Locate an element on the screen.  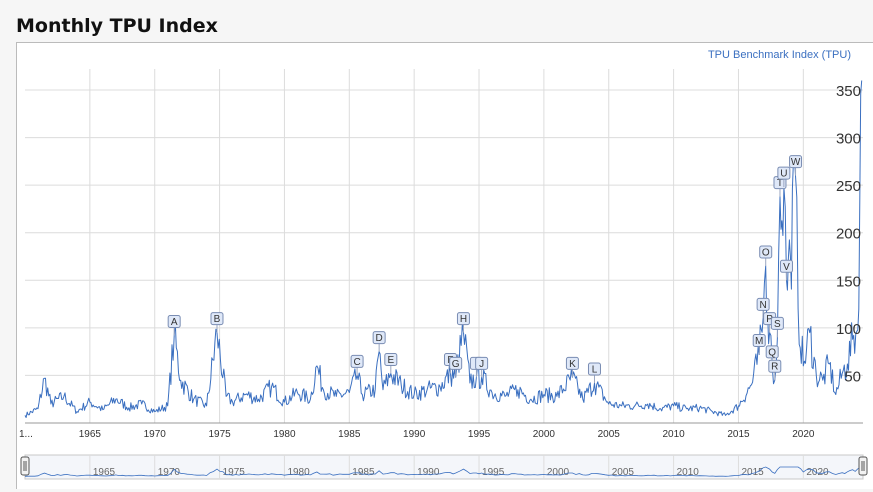
x-tick-label: 2020 is located at coordinates (803, 434).